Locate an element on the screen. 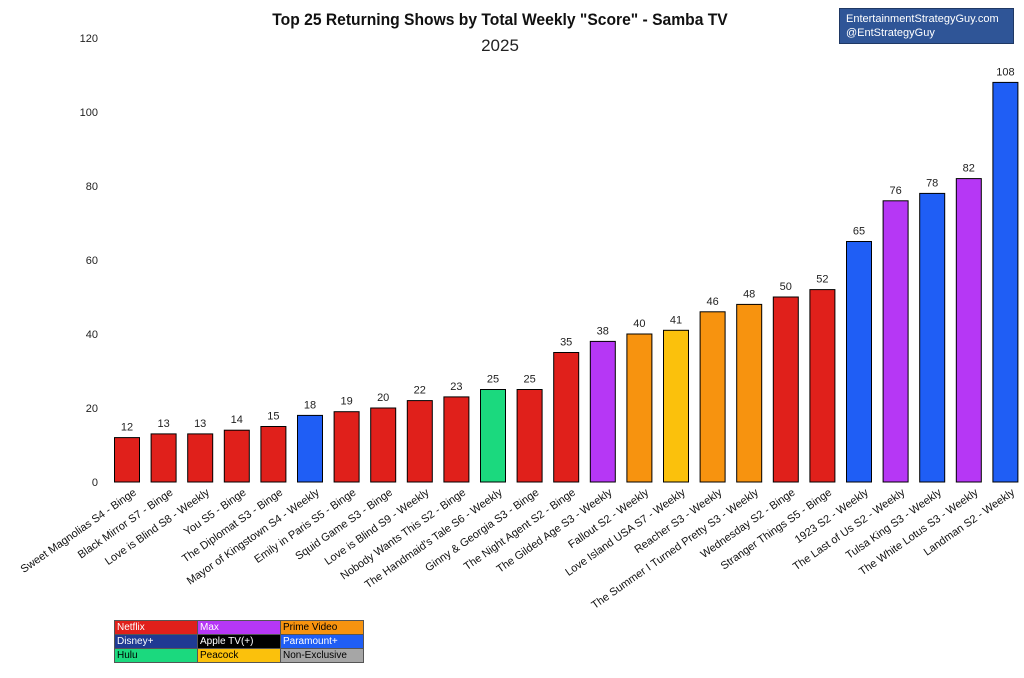 The image size is (1024, 678). bar-value-label: 50 is located at coordinates (786, 287).